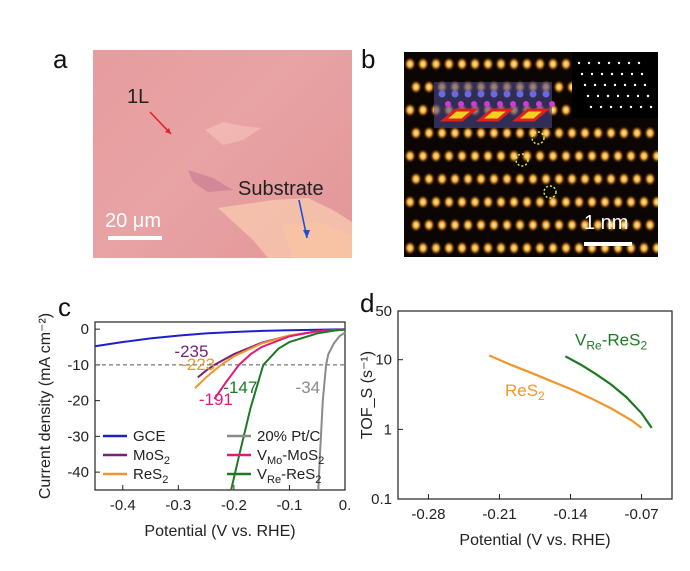 Image resolution: width=690 pixels, height=571 pixels. I want to click on y-tick-label-d: 0.1, so click(381, 499).